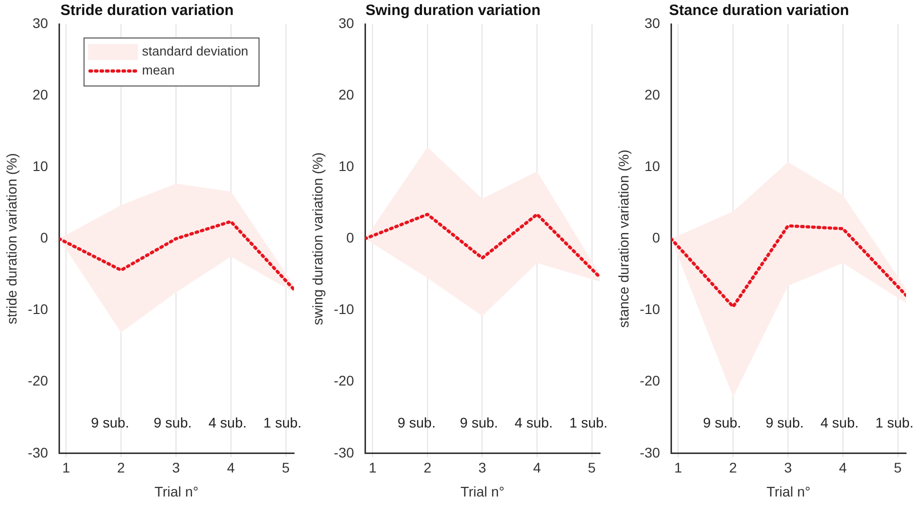 The height and width of the screenshot is (510, 924). I want to click on y-axis-title: stride duration variation (%), so click(11, 238).